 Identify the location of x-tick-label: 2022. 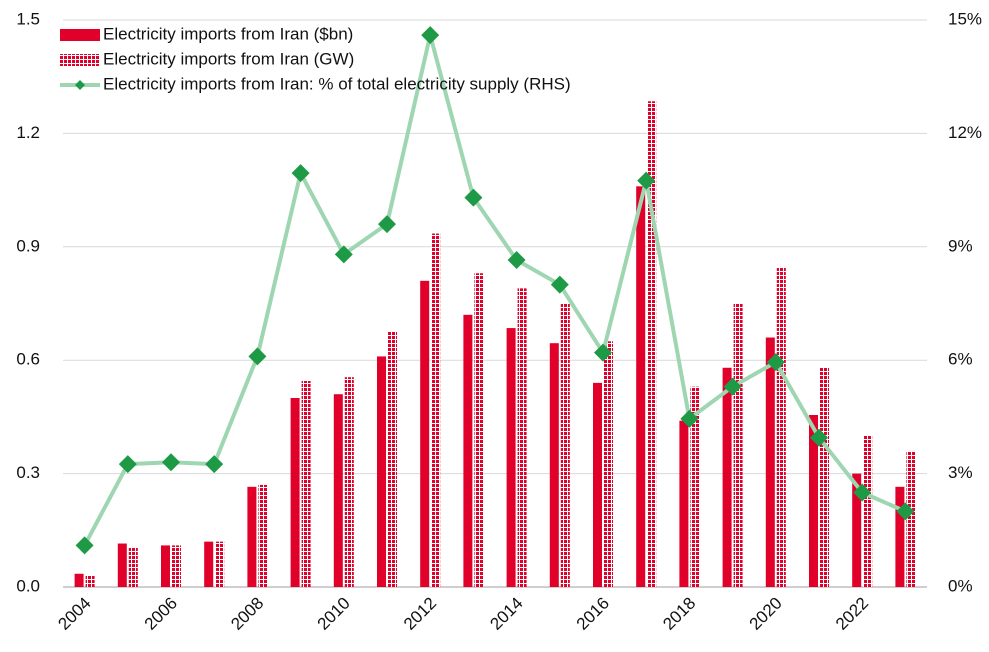
(852, 614).